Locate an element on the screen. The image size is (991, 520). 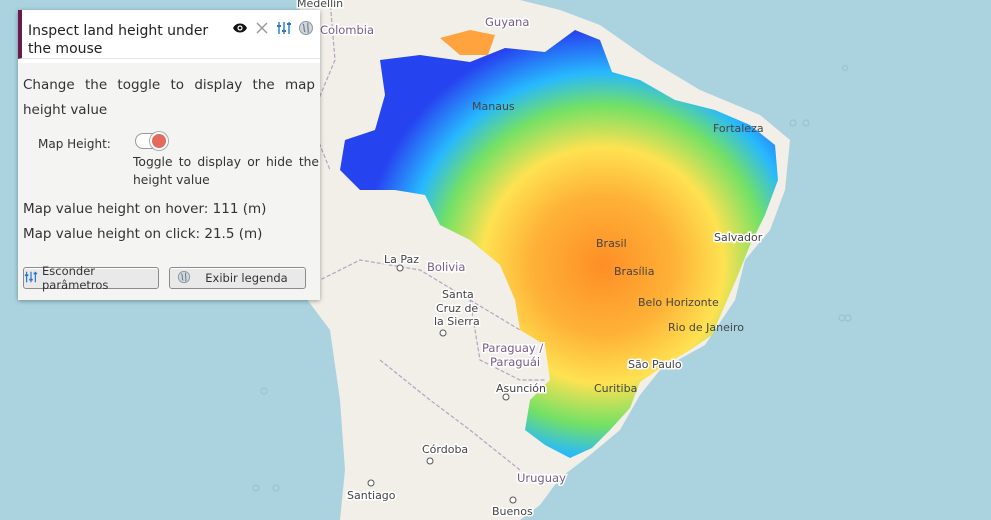
show-legend-button: Exibir legenda is located at coordinates (237, 278).